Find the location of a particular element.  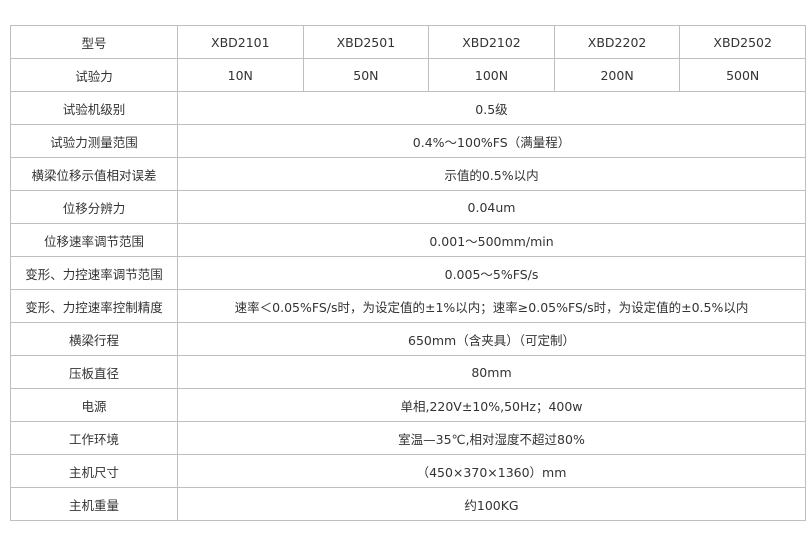

table-row: 主机尺寸 （450×370×1360）mm is located at coordinates (408, 471).